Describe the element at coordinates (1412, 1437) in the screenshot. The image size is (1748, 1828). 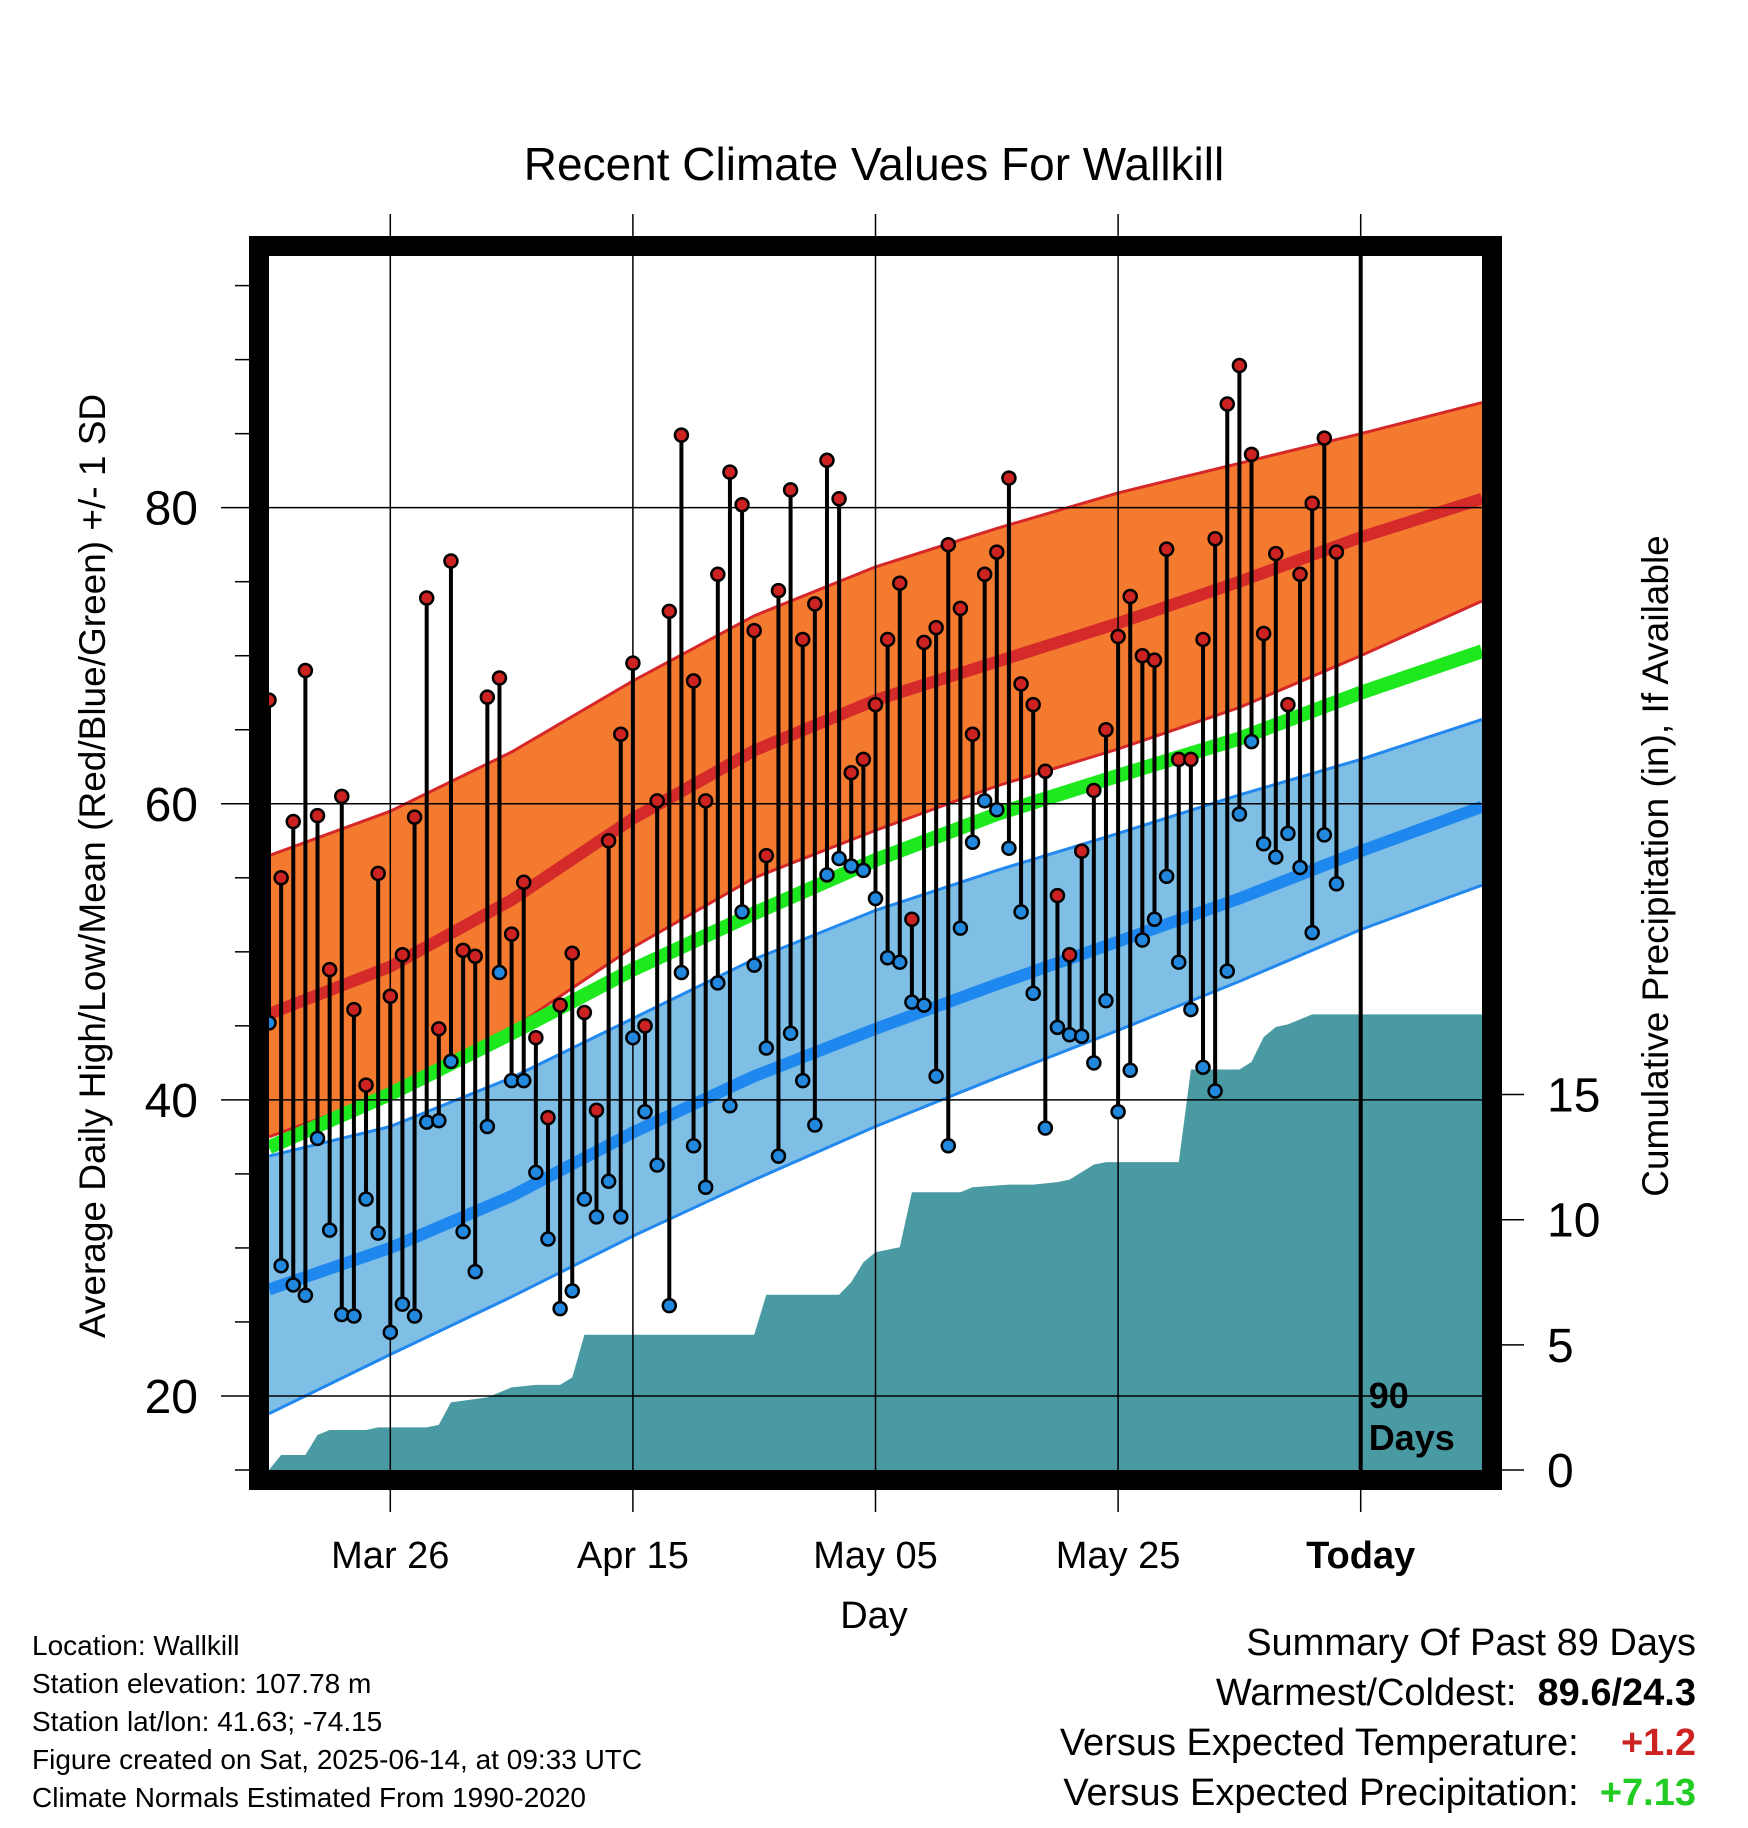
I see `today-label-unit: Days` at that location.